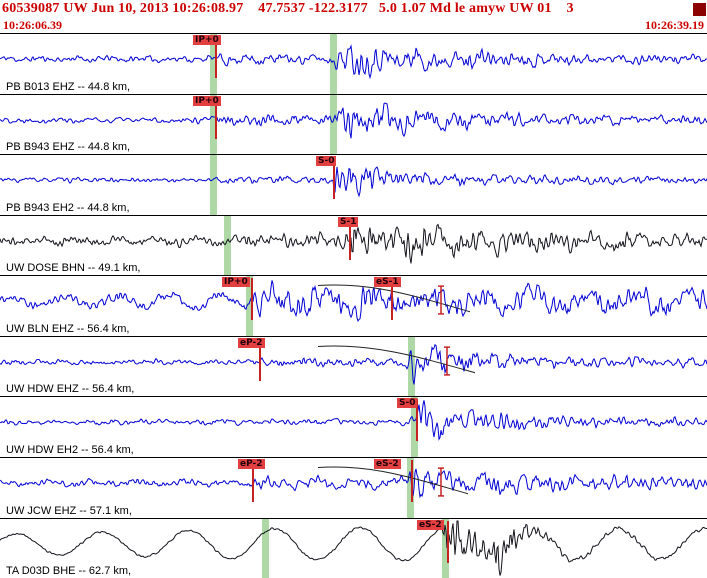 This screenshot has width=707, height=578. Describe the element at coordinates (70, 449) in the screenshot. I see `channel-label: UW HDW EH2 -- 56.4 km,` at that location.